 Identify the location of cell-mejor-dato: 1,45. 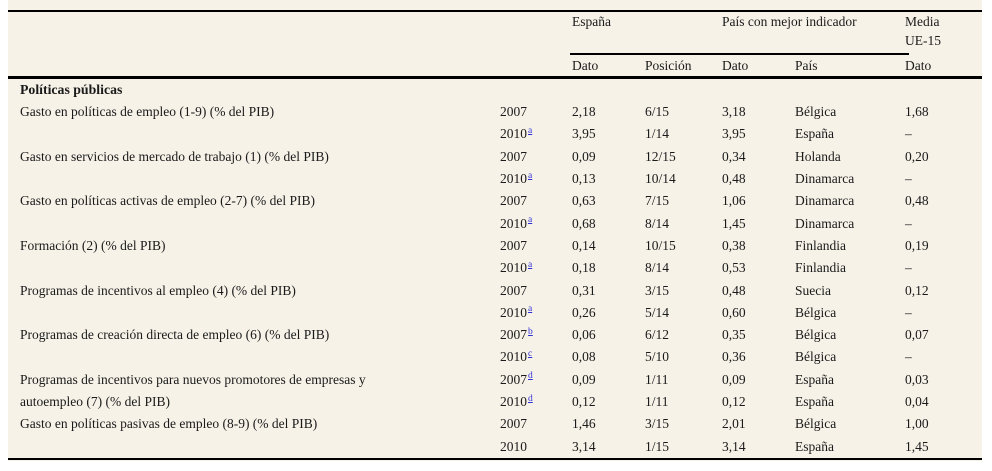
(734, 223).